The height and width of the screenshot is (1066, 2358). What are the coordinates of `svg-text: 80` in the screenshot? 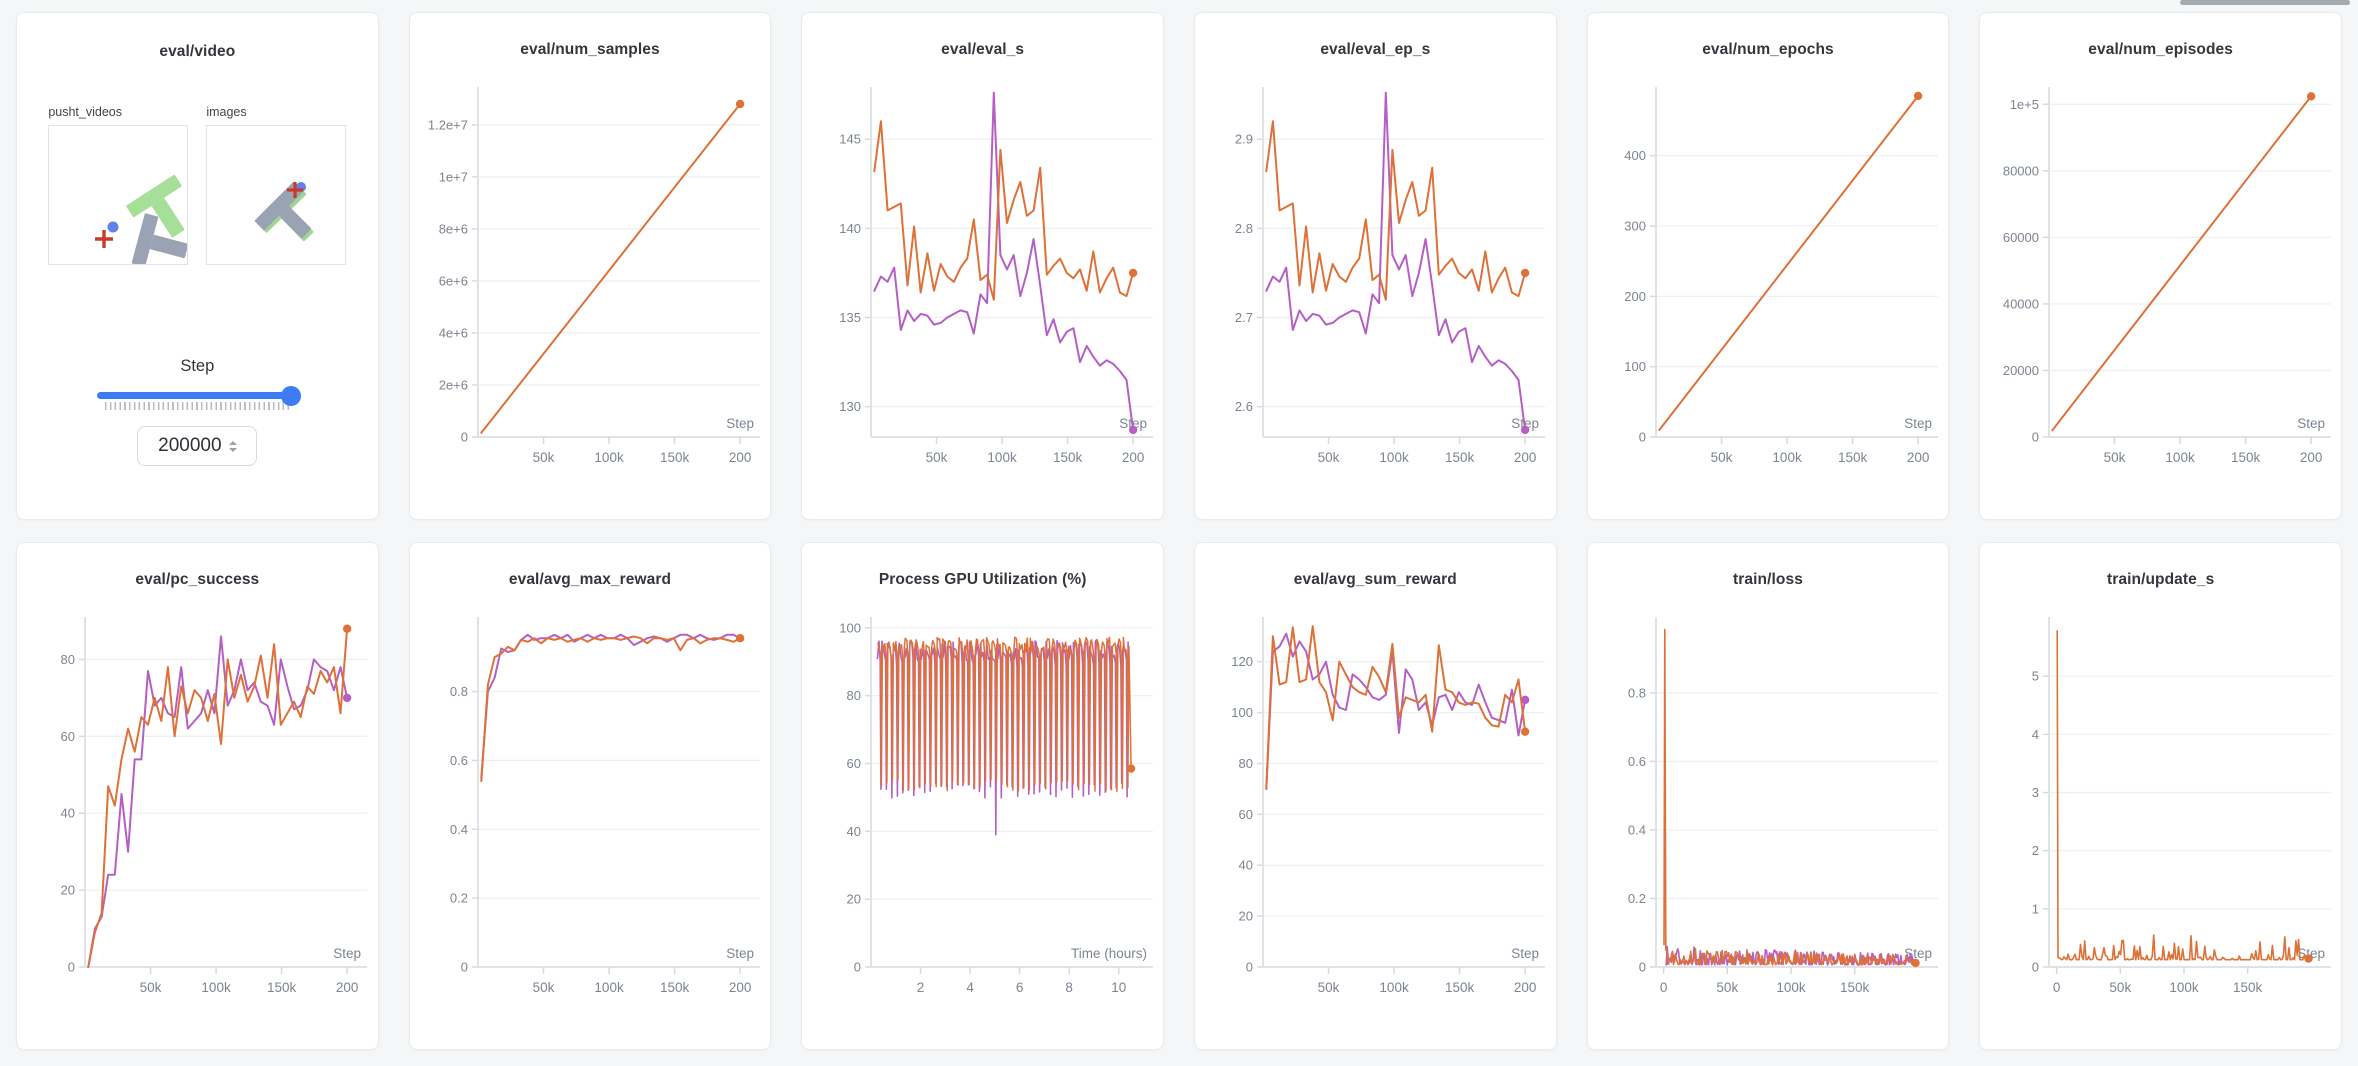 It's located at (1246, 763).